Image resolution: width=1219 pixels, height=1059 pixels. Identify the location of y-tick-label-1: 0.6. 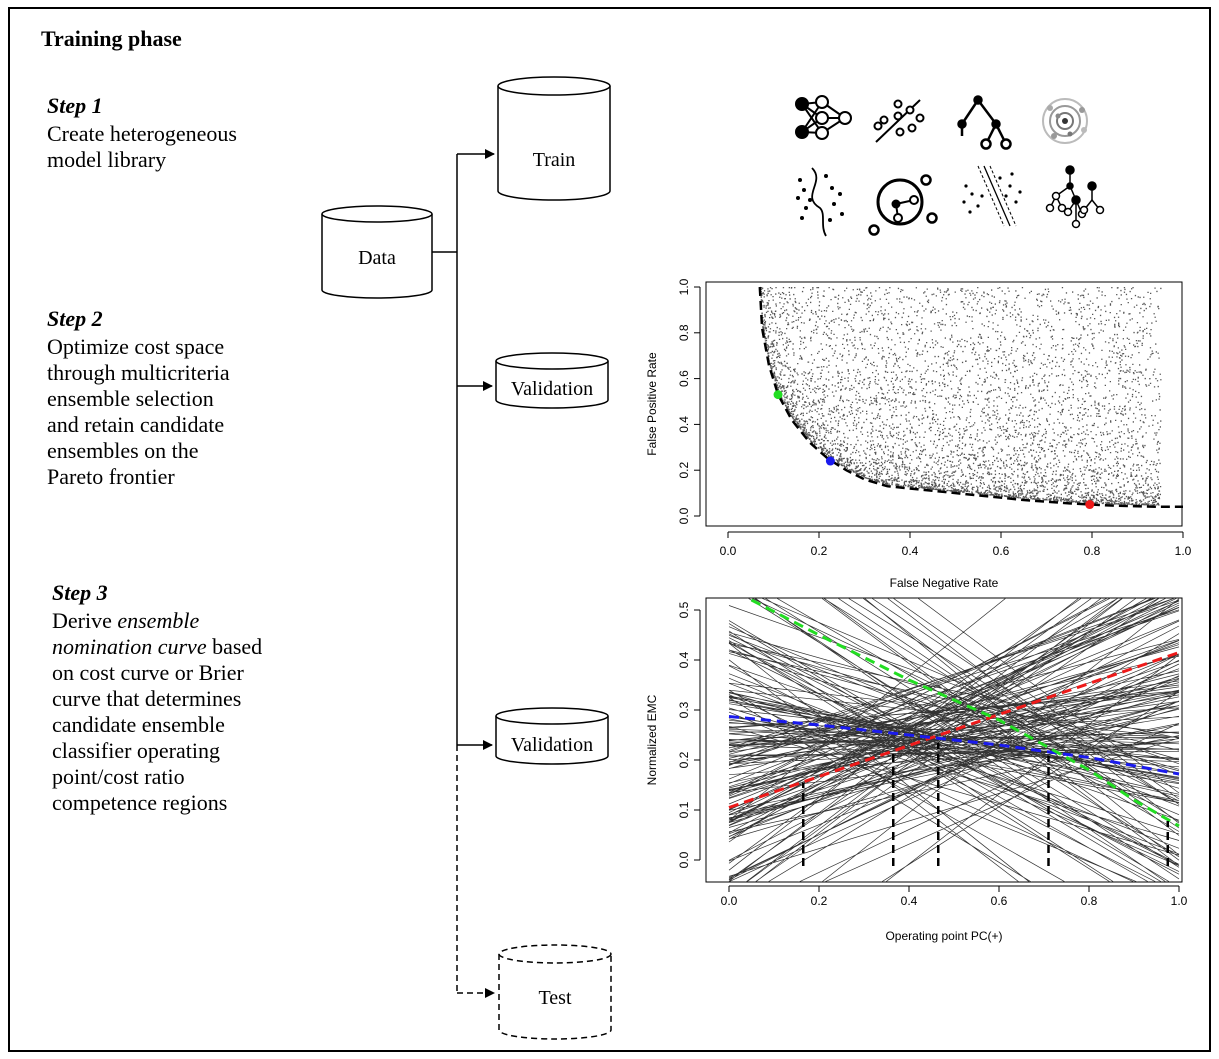
(684, 378).